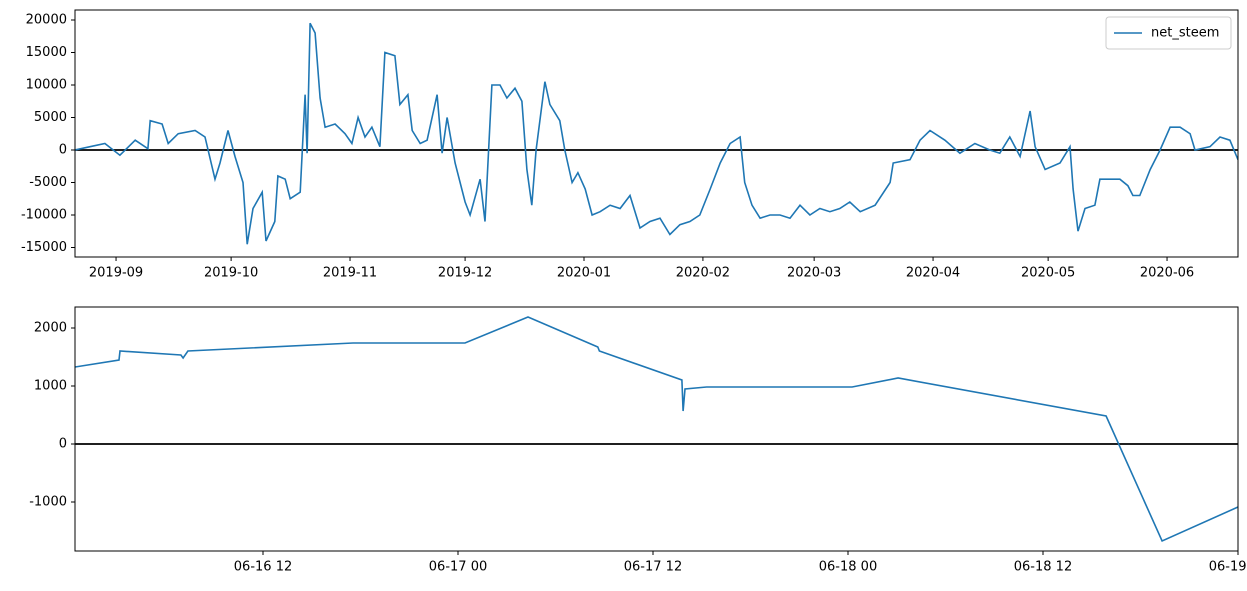  I want to click on x-tick-label: 2020-02, so click(703, 273).